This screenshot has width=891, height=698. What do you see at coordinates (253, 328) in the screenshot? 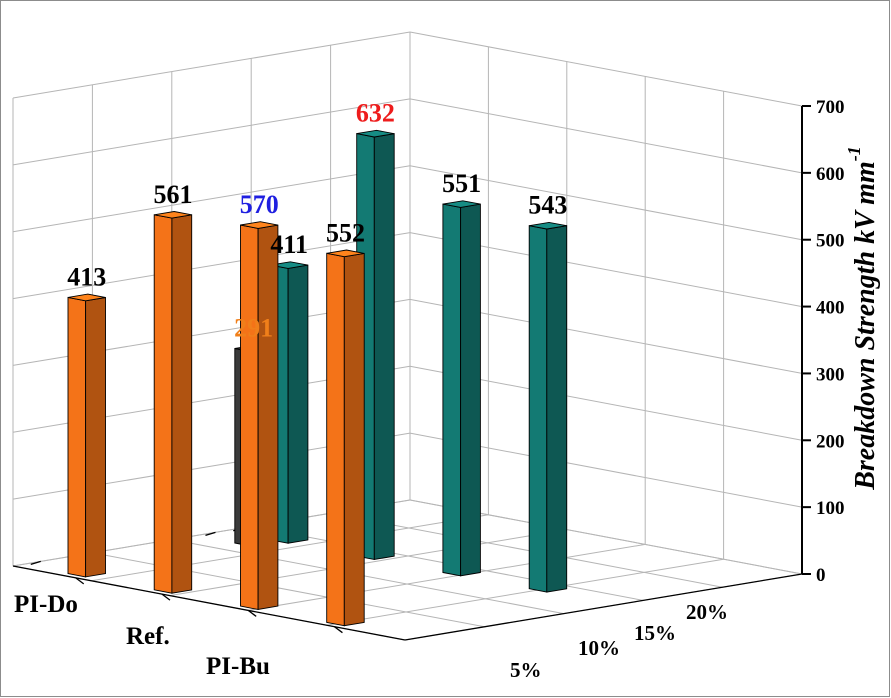
I see `bar-value-label: 291` at bounding box center [253, 328].